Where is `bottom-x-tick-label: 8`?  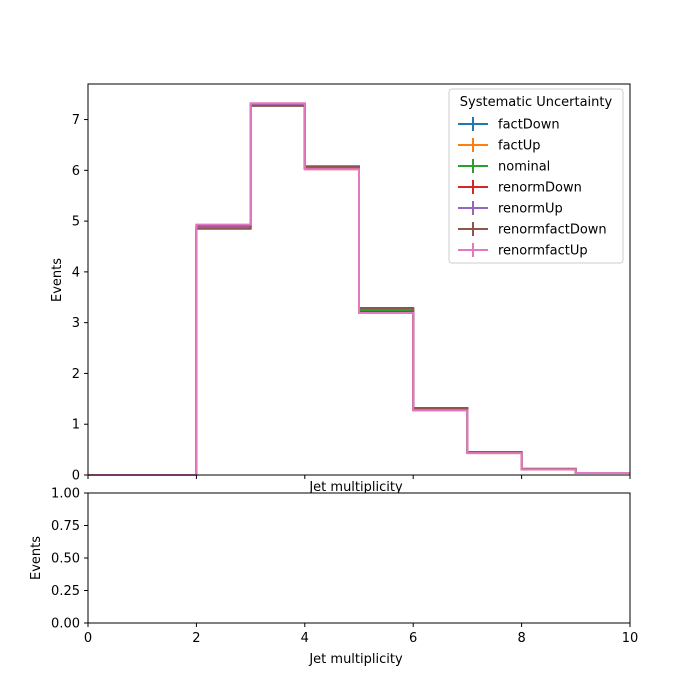
bottom-x-tick-label: 8 is located at coordinates (521, 638).